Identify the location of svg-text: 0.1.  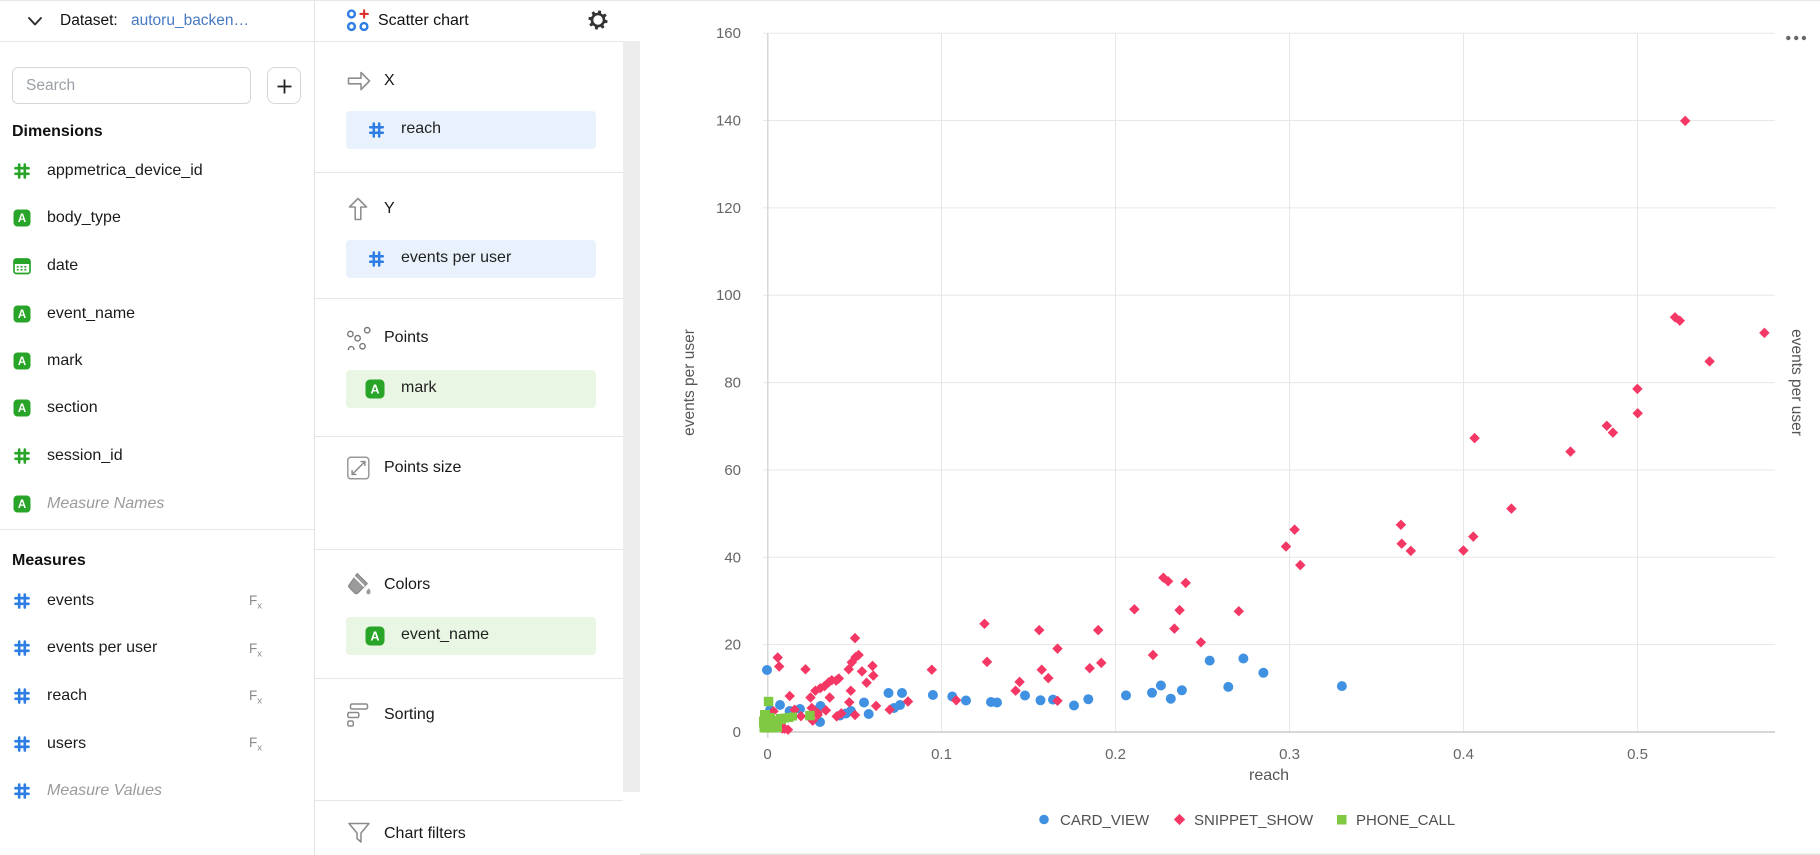
(941, 754).